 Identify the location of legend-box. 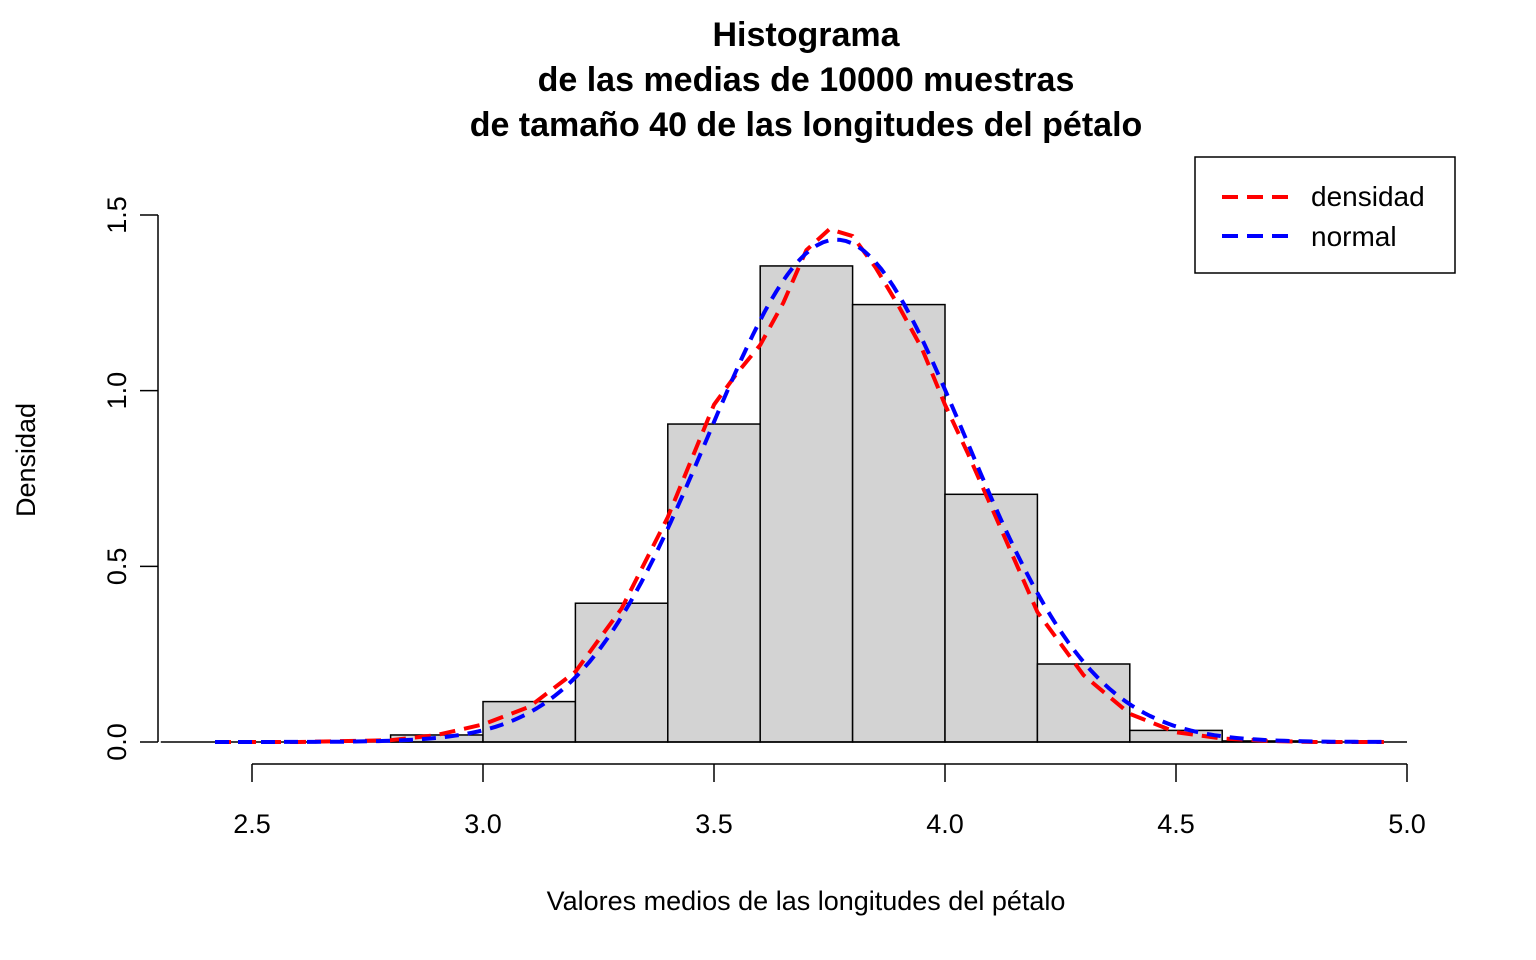
(1325, 215).